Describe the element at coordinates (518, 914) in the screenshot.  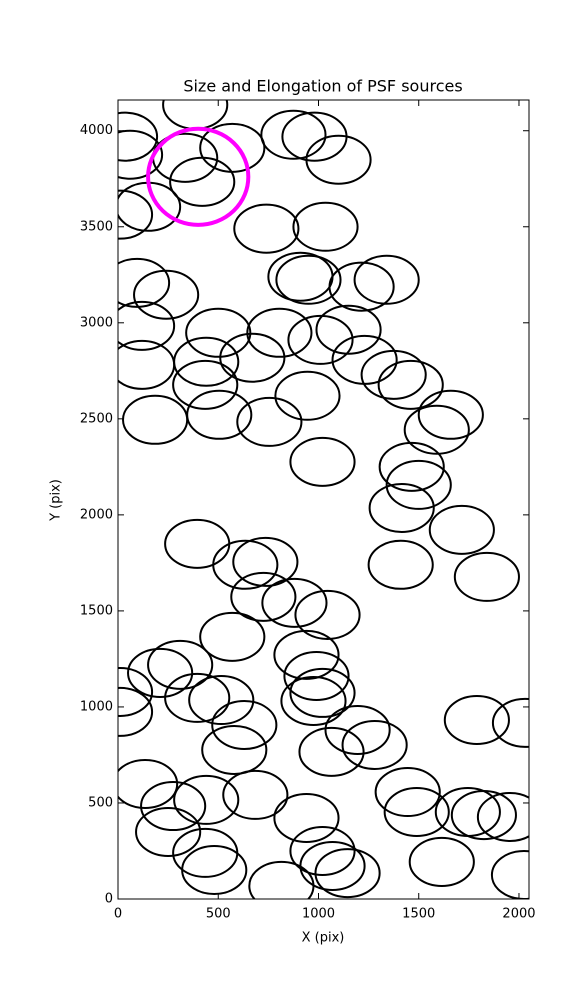
I see `x-tick-label: 2000` at that location.